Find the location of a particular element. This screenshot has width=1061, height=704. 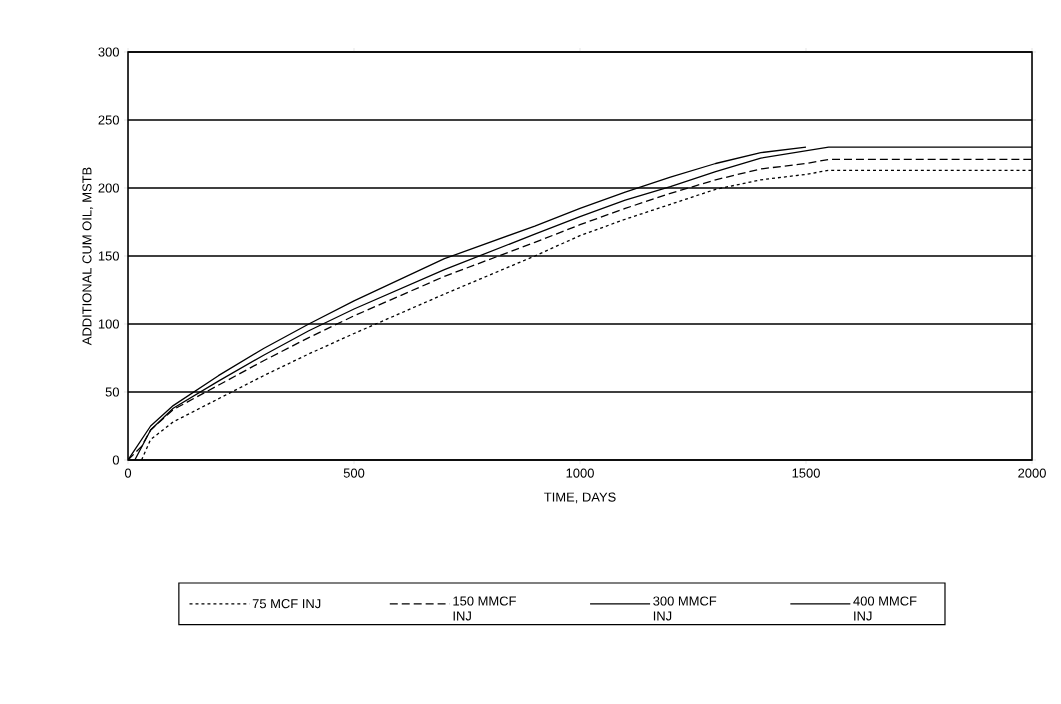

legend-label: 400 MMCF INJ is located at coordinates (885, 608).